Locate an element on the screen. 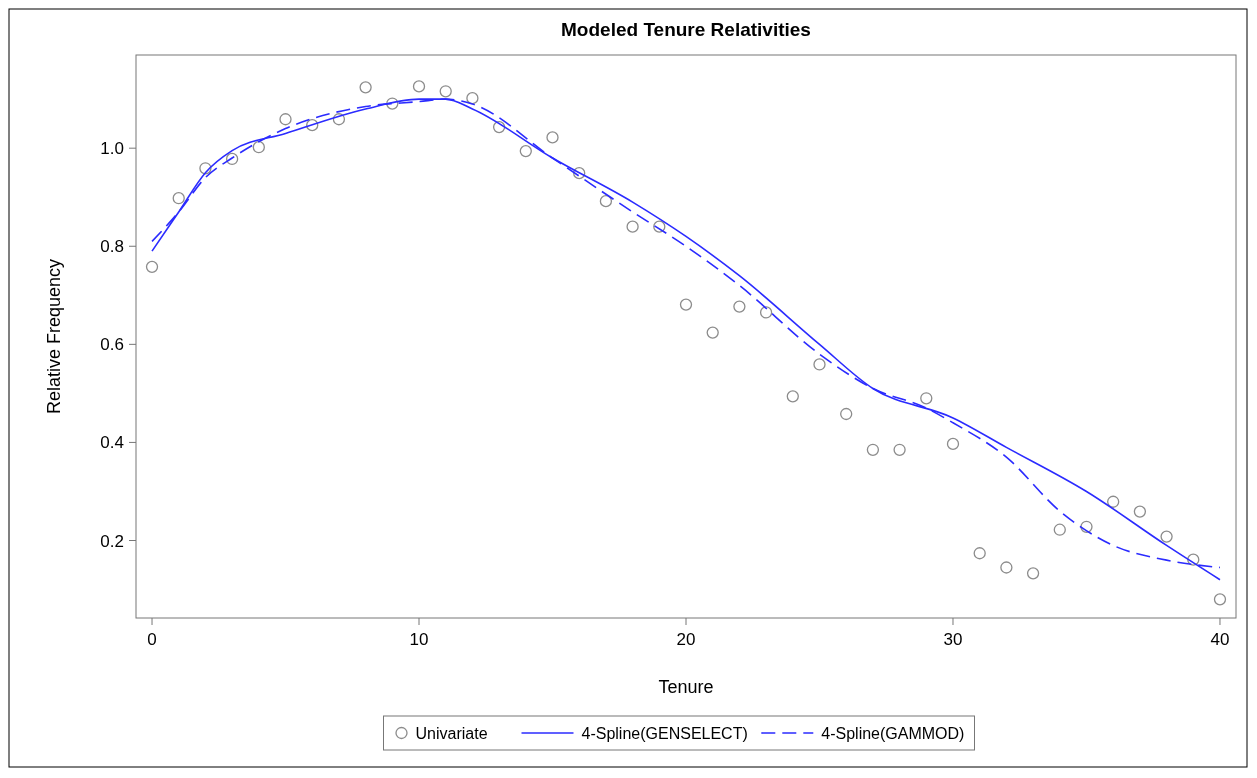  x-tick-label: 30 is located at coordinates (953, 639).